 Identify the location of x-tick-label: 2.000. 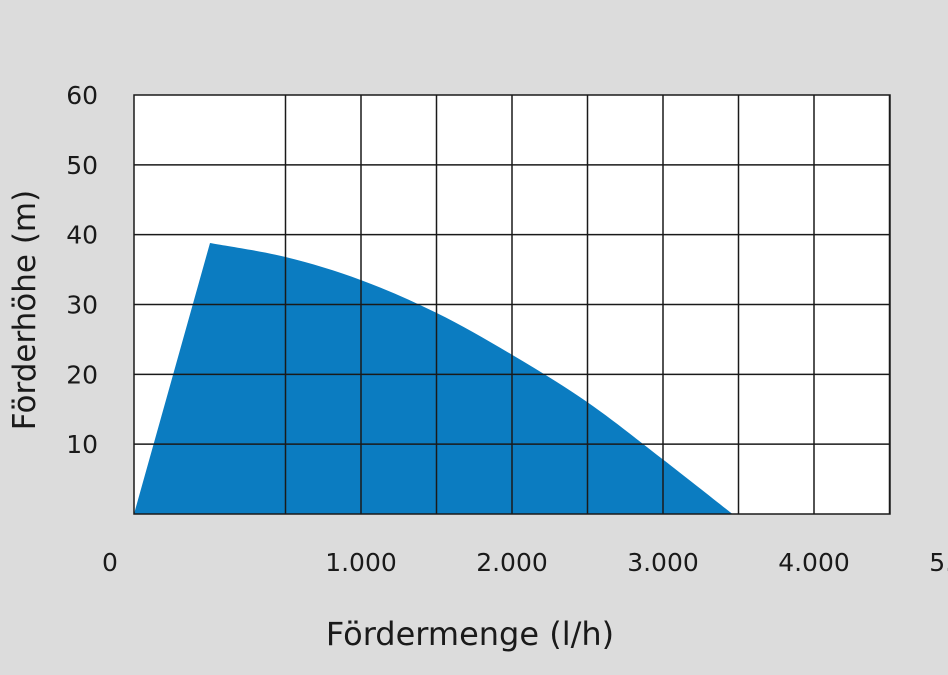
(512, 562).